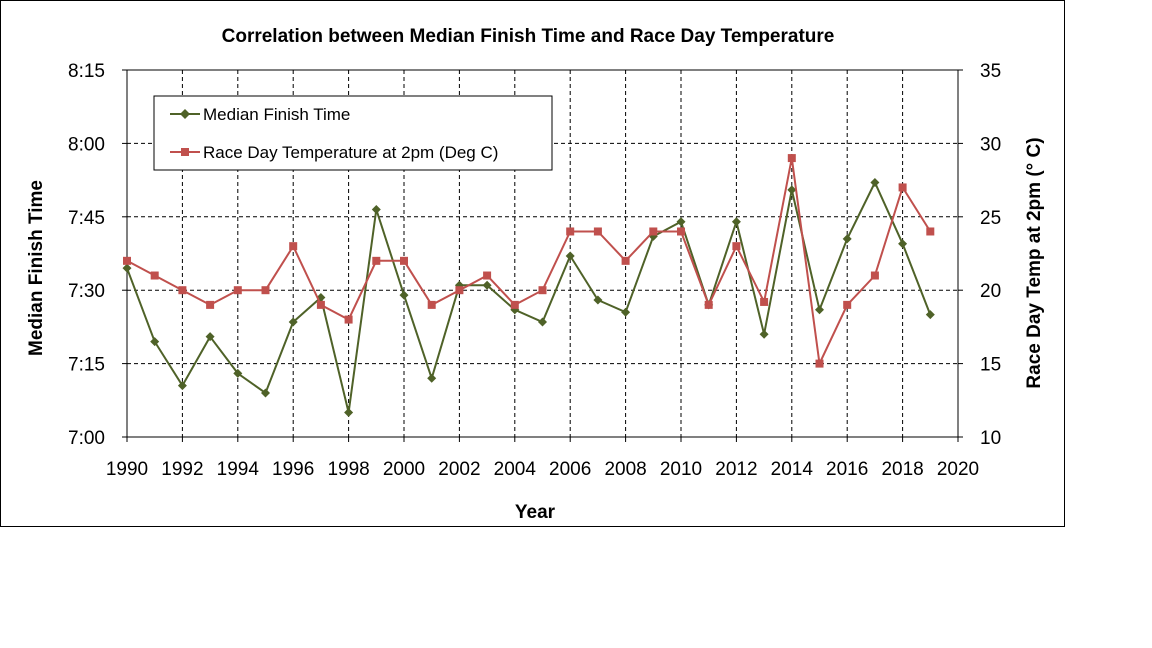  I want to click on y-left-tick-label: 7:45, so click(86, 218).